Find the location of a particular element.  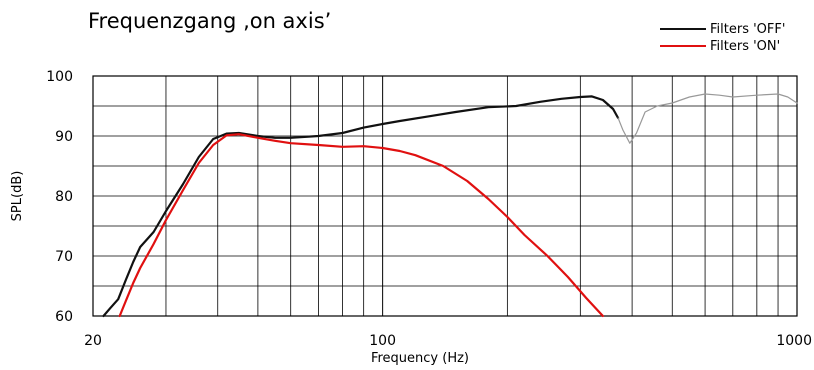

x-tick-label: 100 is located at coordinates (382, 341).